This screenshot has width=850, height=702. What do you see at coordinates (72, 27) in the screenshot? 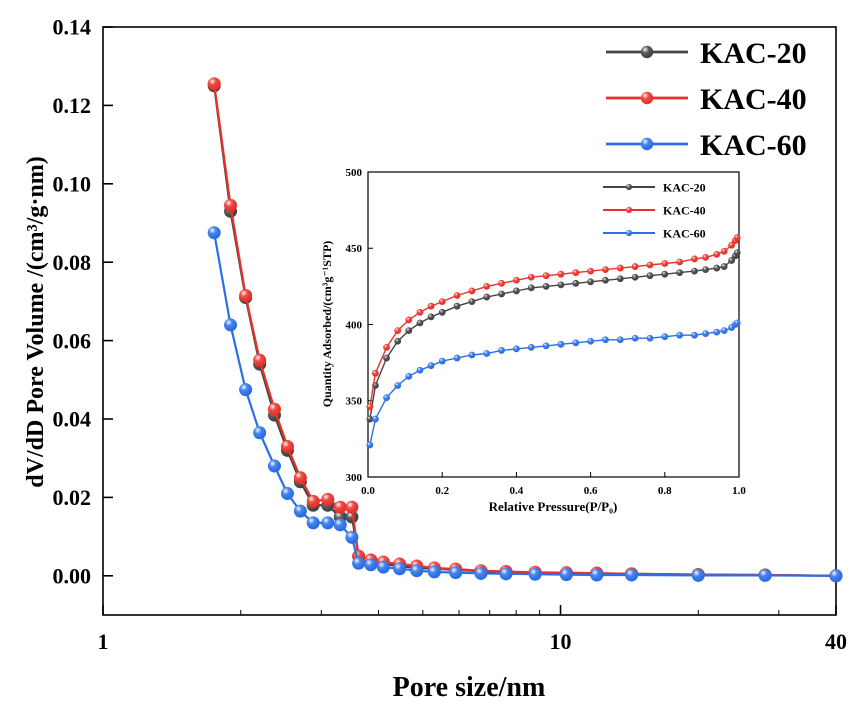
I see `main-y-tick-label: 0.14` at bounding box center [72, 27].